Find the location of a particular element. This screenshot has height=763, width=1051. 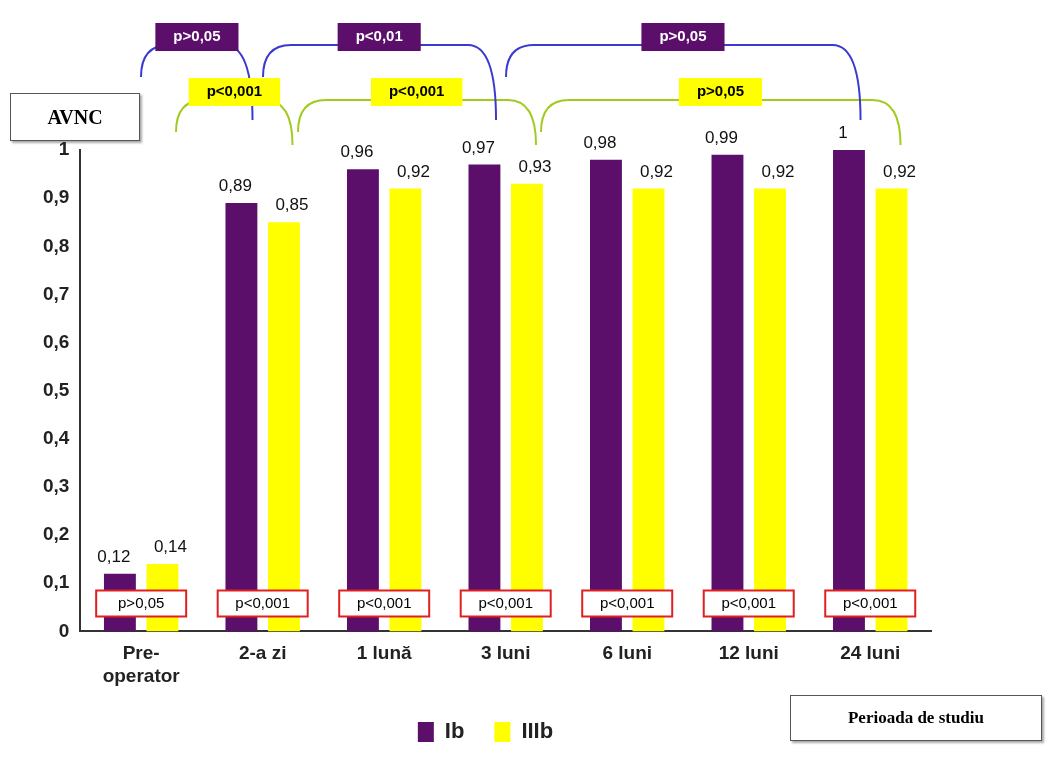

data-label: 0,97 is located at coordinates (478, 147).